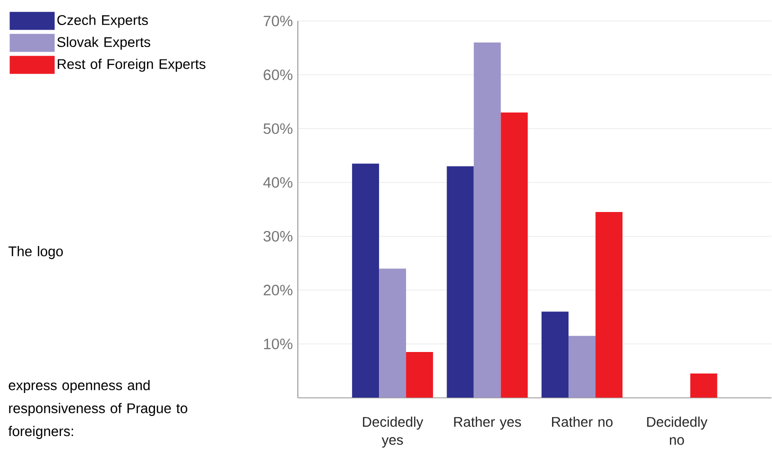  Describe the element at coordinates (132, 65) in the screenshot. I see `legend-label: Rest of Foreign Experts` at that location.